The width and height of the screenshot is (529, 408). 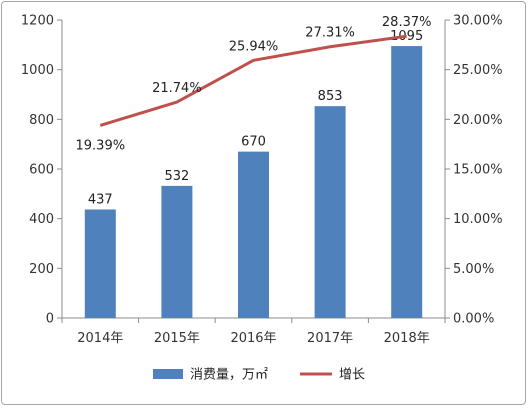 What do you see at coordinates (478, 70) in the screenshot?
I see `right-y-tick-label: 25.00%` at bounding box center [478, 70].